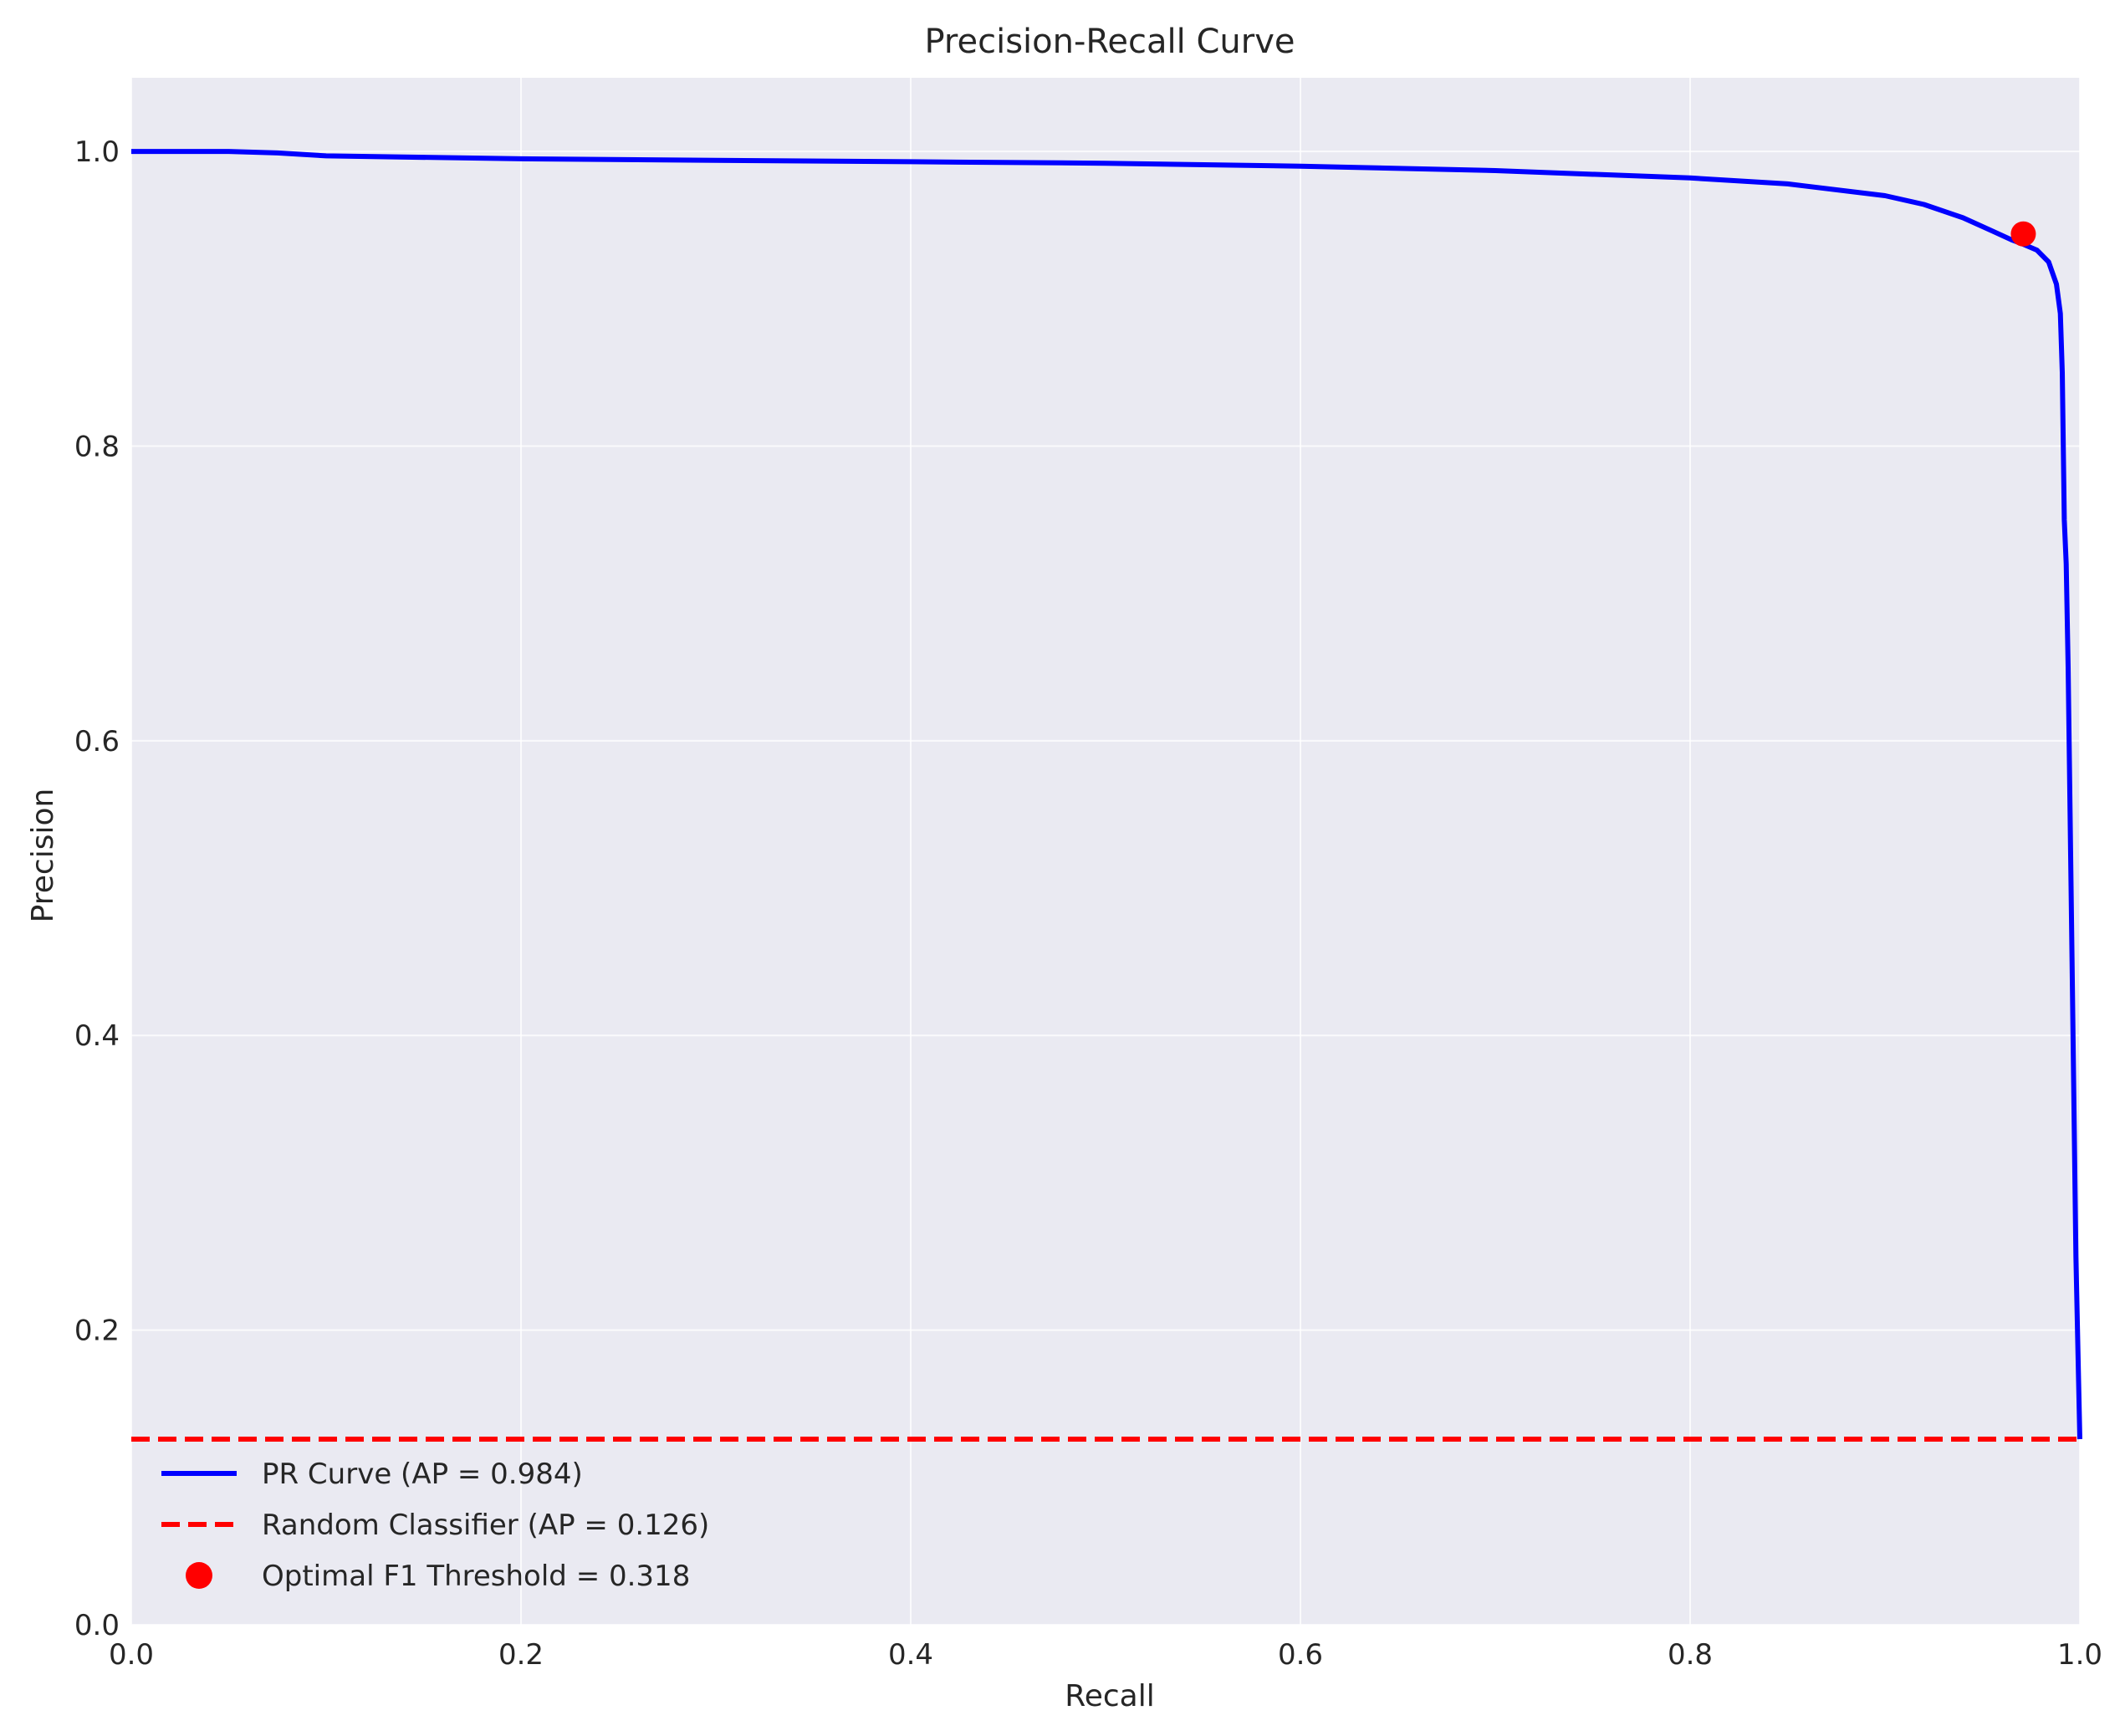 This screenshot has width=2125, height=1736. I want to click on optimal-f1-point, so click(2023, 234).